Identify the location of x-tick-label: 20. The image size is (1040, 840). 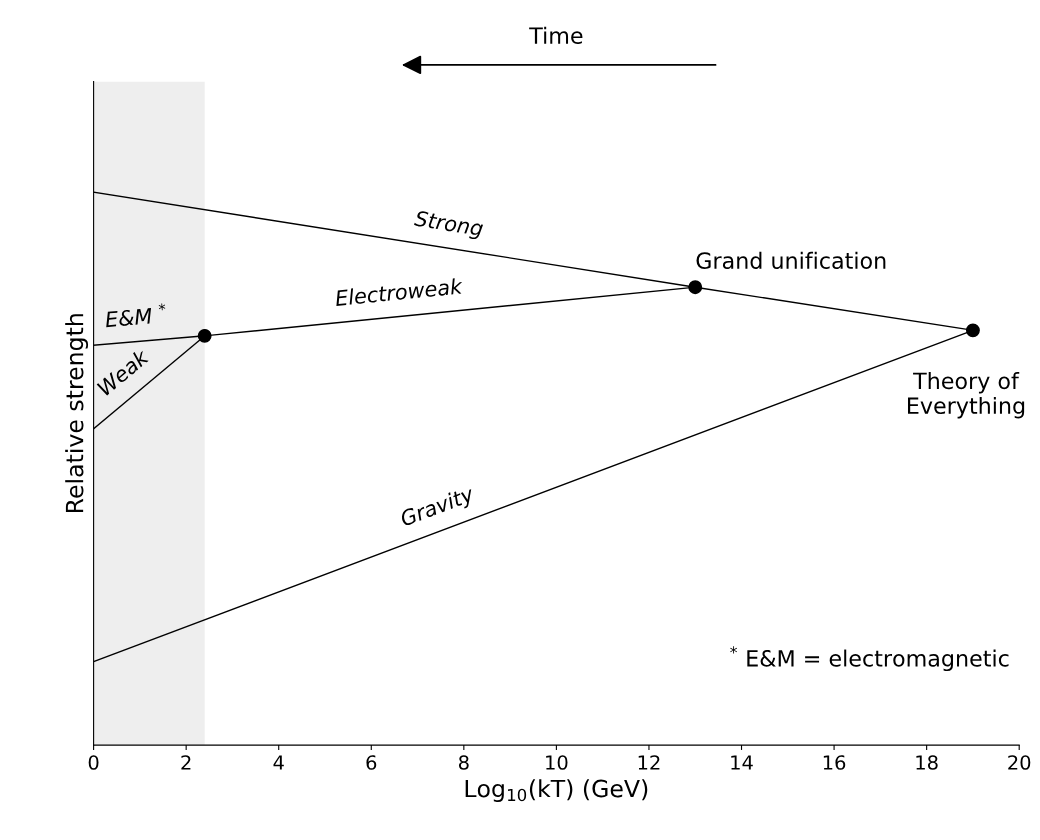
(1019, 762).